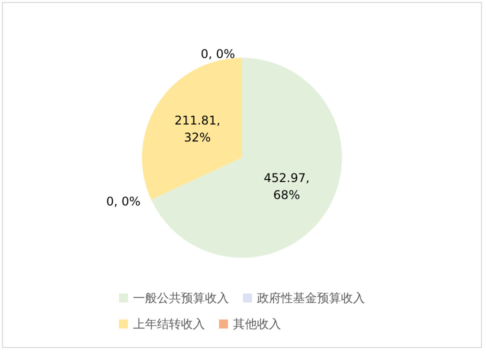 Image resolution: width=486 pixels, height=352 pixels. I want to click on legend-label: 一般公共预算收入, so click(181, 298).